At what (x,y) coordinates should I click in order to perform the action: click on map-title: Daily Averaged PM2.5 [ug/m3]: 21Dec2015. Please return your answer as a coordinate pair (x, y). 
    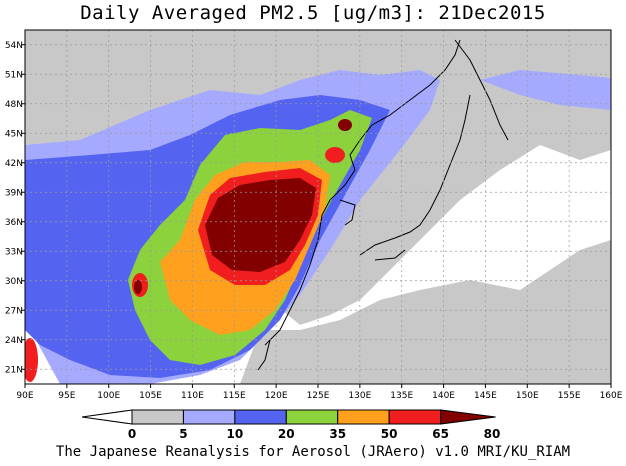
    Looking at the image, I should click on (313, 13).